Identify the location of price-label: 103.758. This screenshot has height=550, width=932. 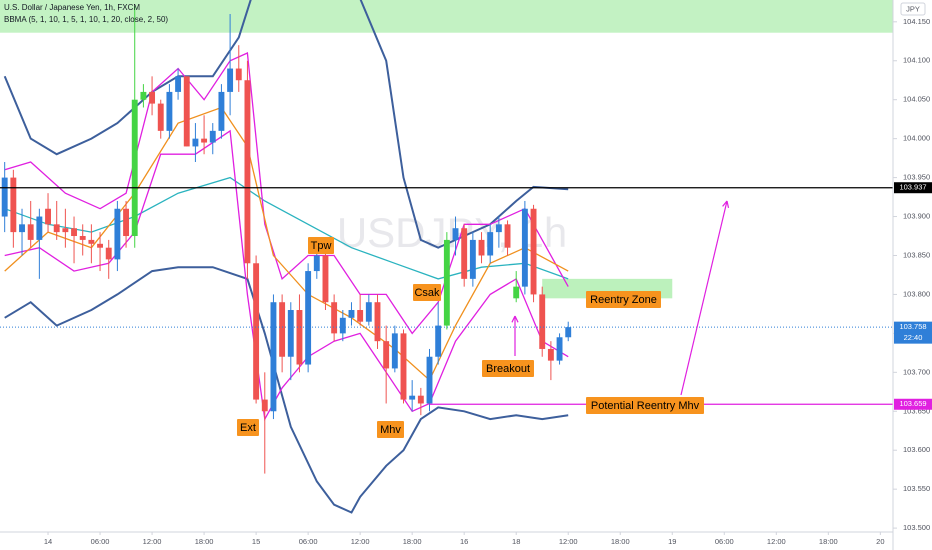
(912, 326).